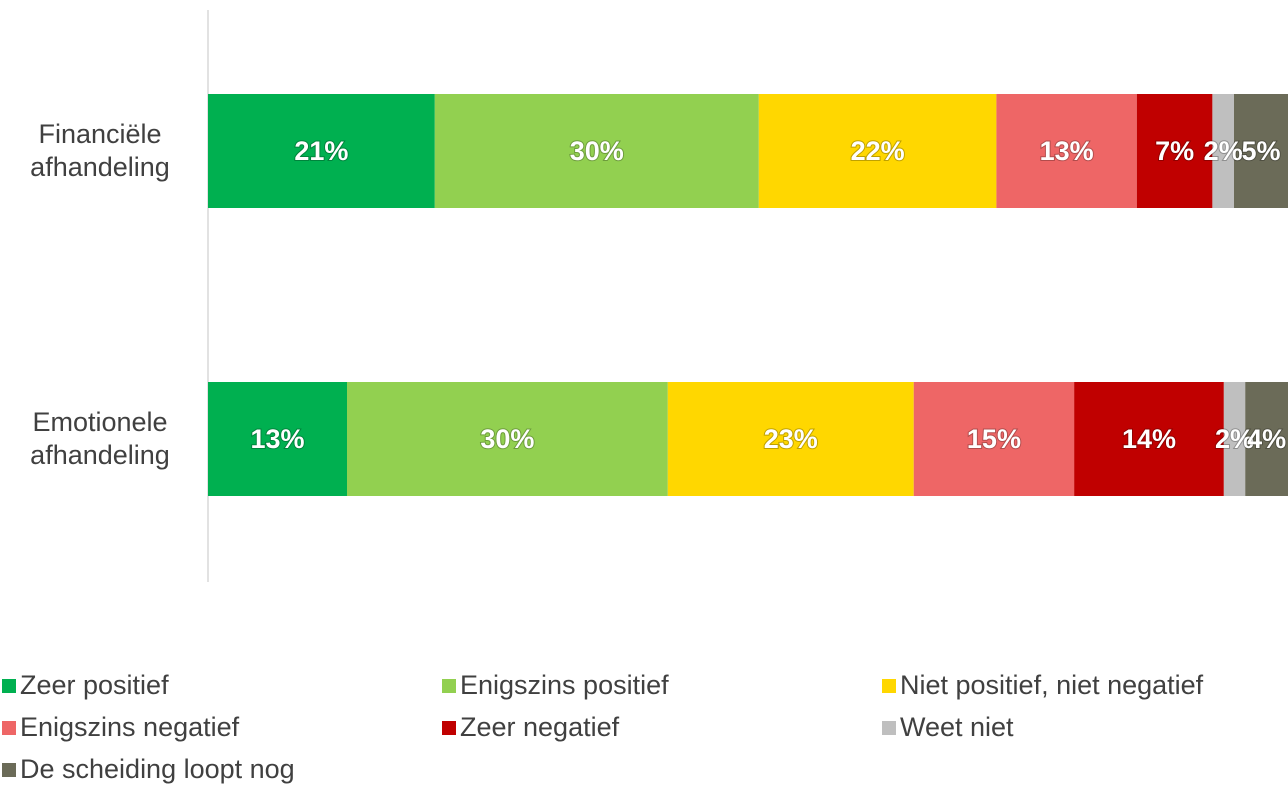  I want to click on data-label: 4%, so click(1266, 439).